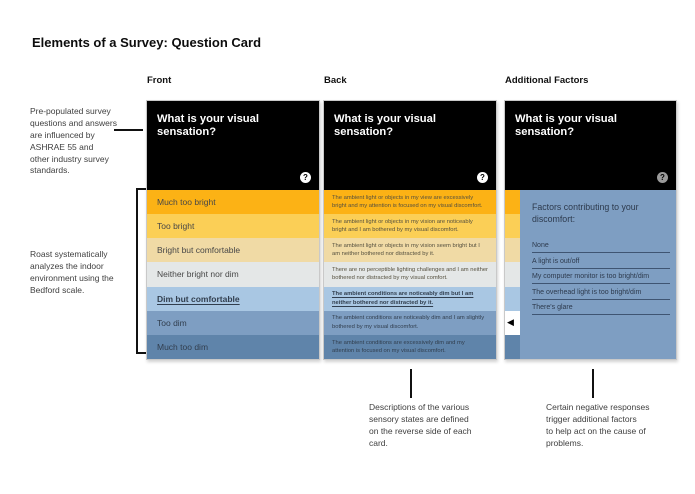 The width and height of the screenshot is (695, 494). What do you see at coordinates (410, 145) in the screenshot?
I see `back-card-header: What is your visual sensation? ?` at bounding box center [410, 145].